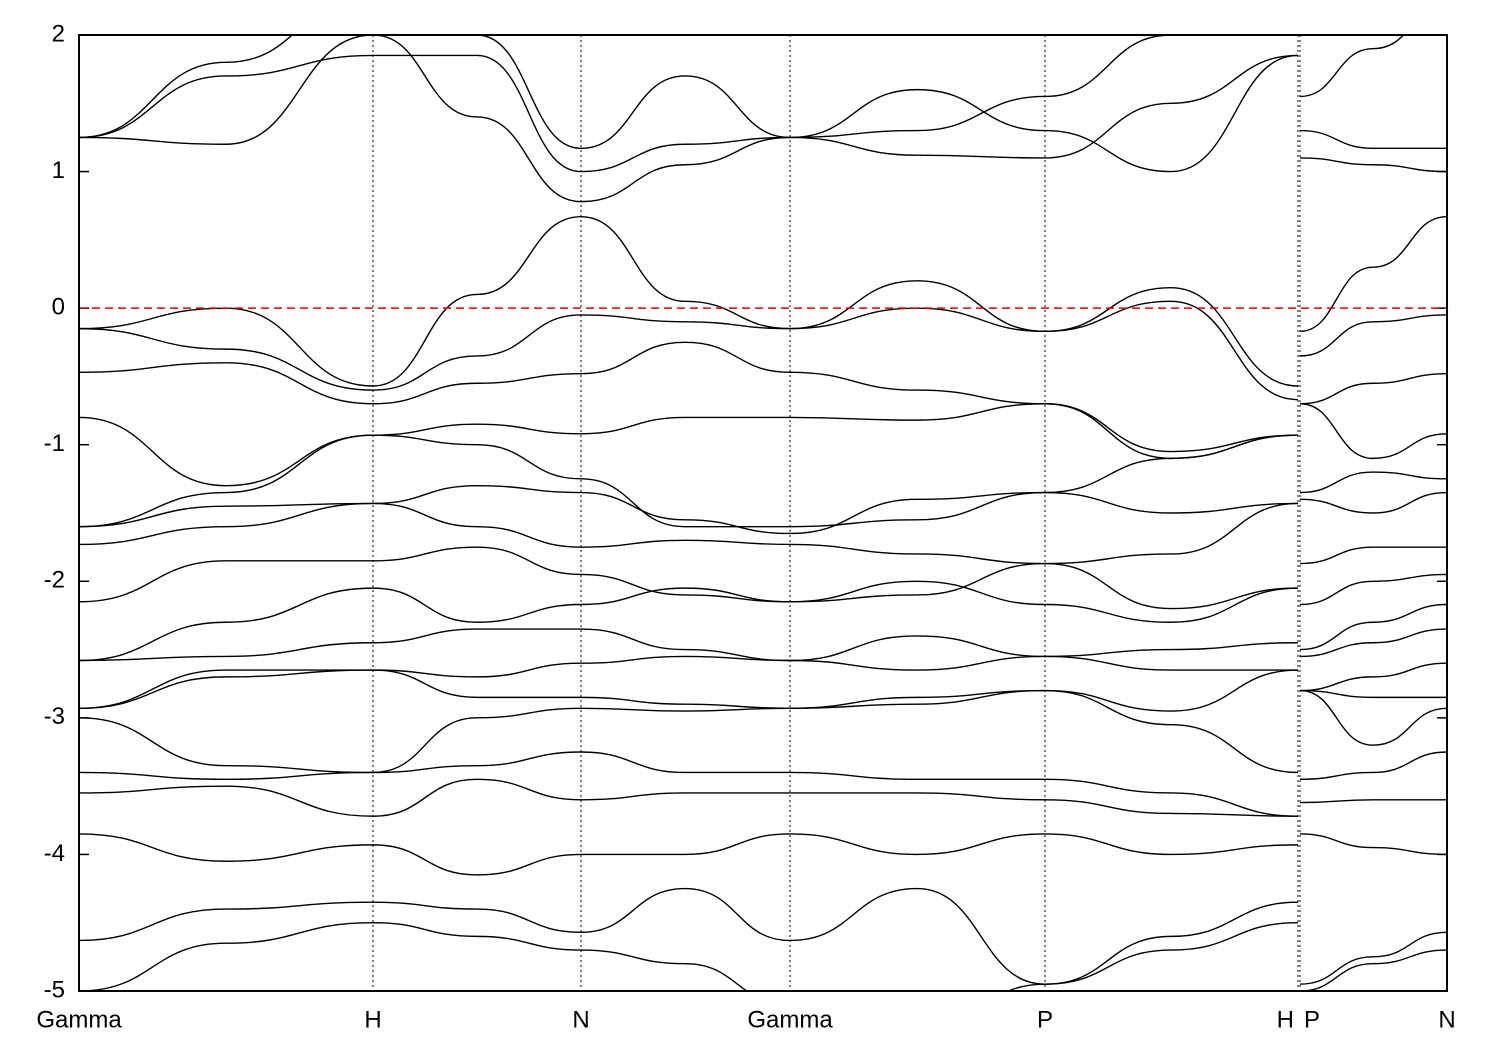  I want to click on y-tick-label: 1, so click(58, 170).